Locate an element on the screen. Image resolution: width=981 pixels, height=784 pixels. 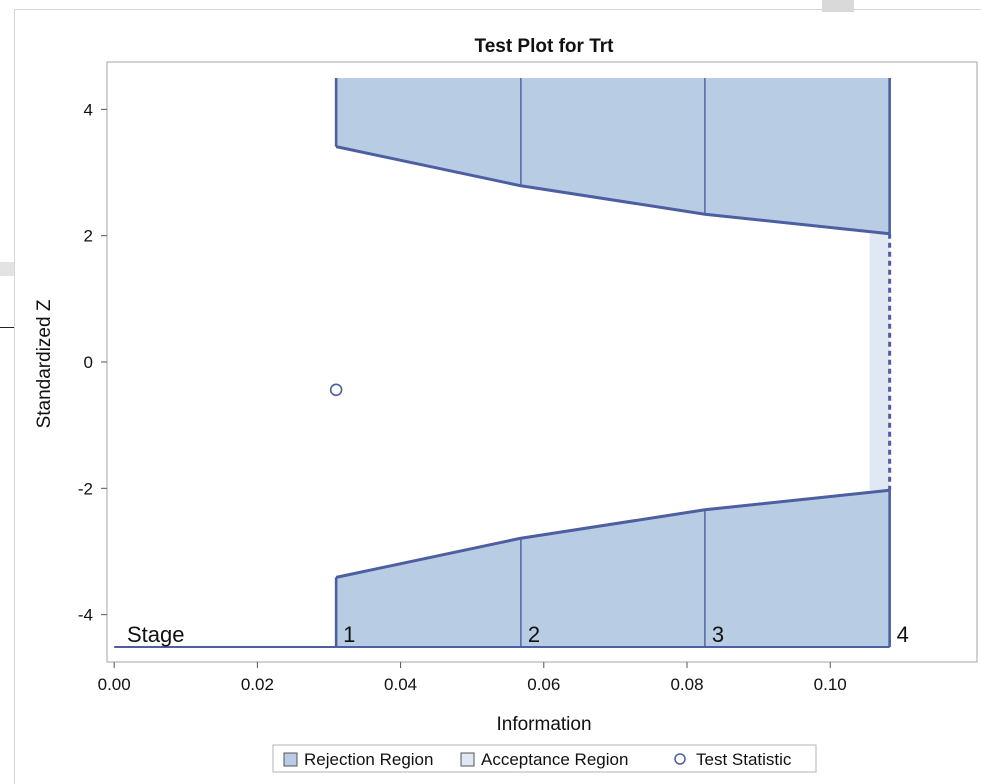
upper-rejection-region is located at coordinates (613, 156).